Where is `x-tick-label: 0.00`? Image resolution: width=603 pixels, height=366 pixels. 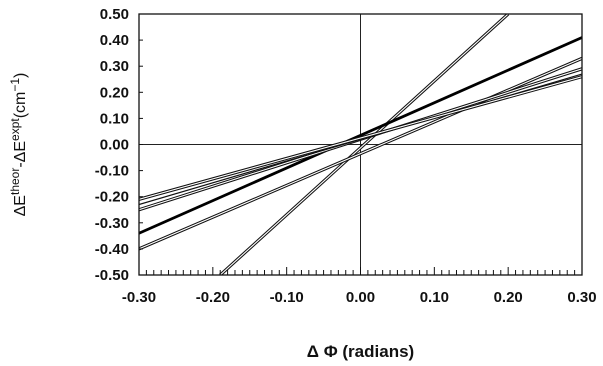 x-tick-label: 0.00 is located at coordinates (360, 297).